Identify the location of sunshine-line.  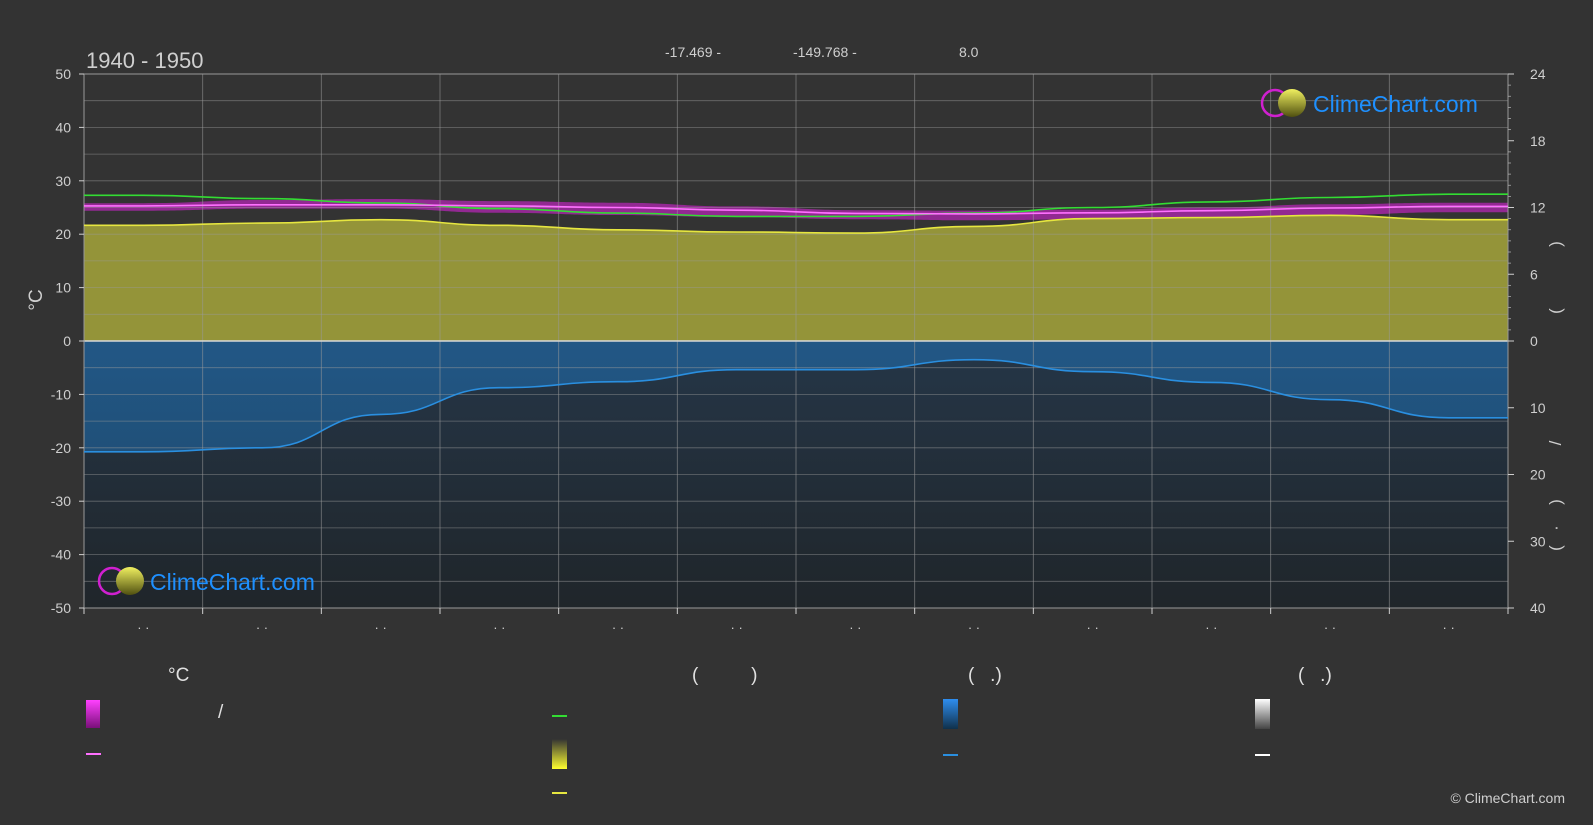
(796, 224).